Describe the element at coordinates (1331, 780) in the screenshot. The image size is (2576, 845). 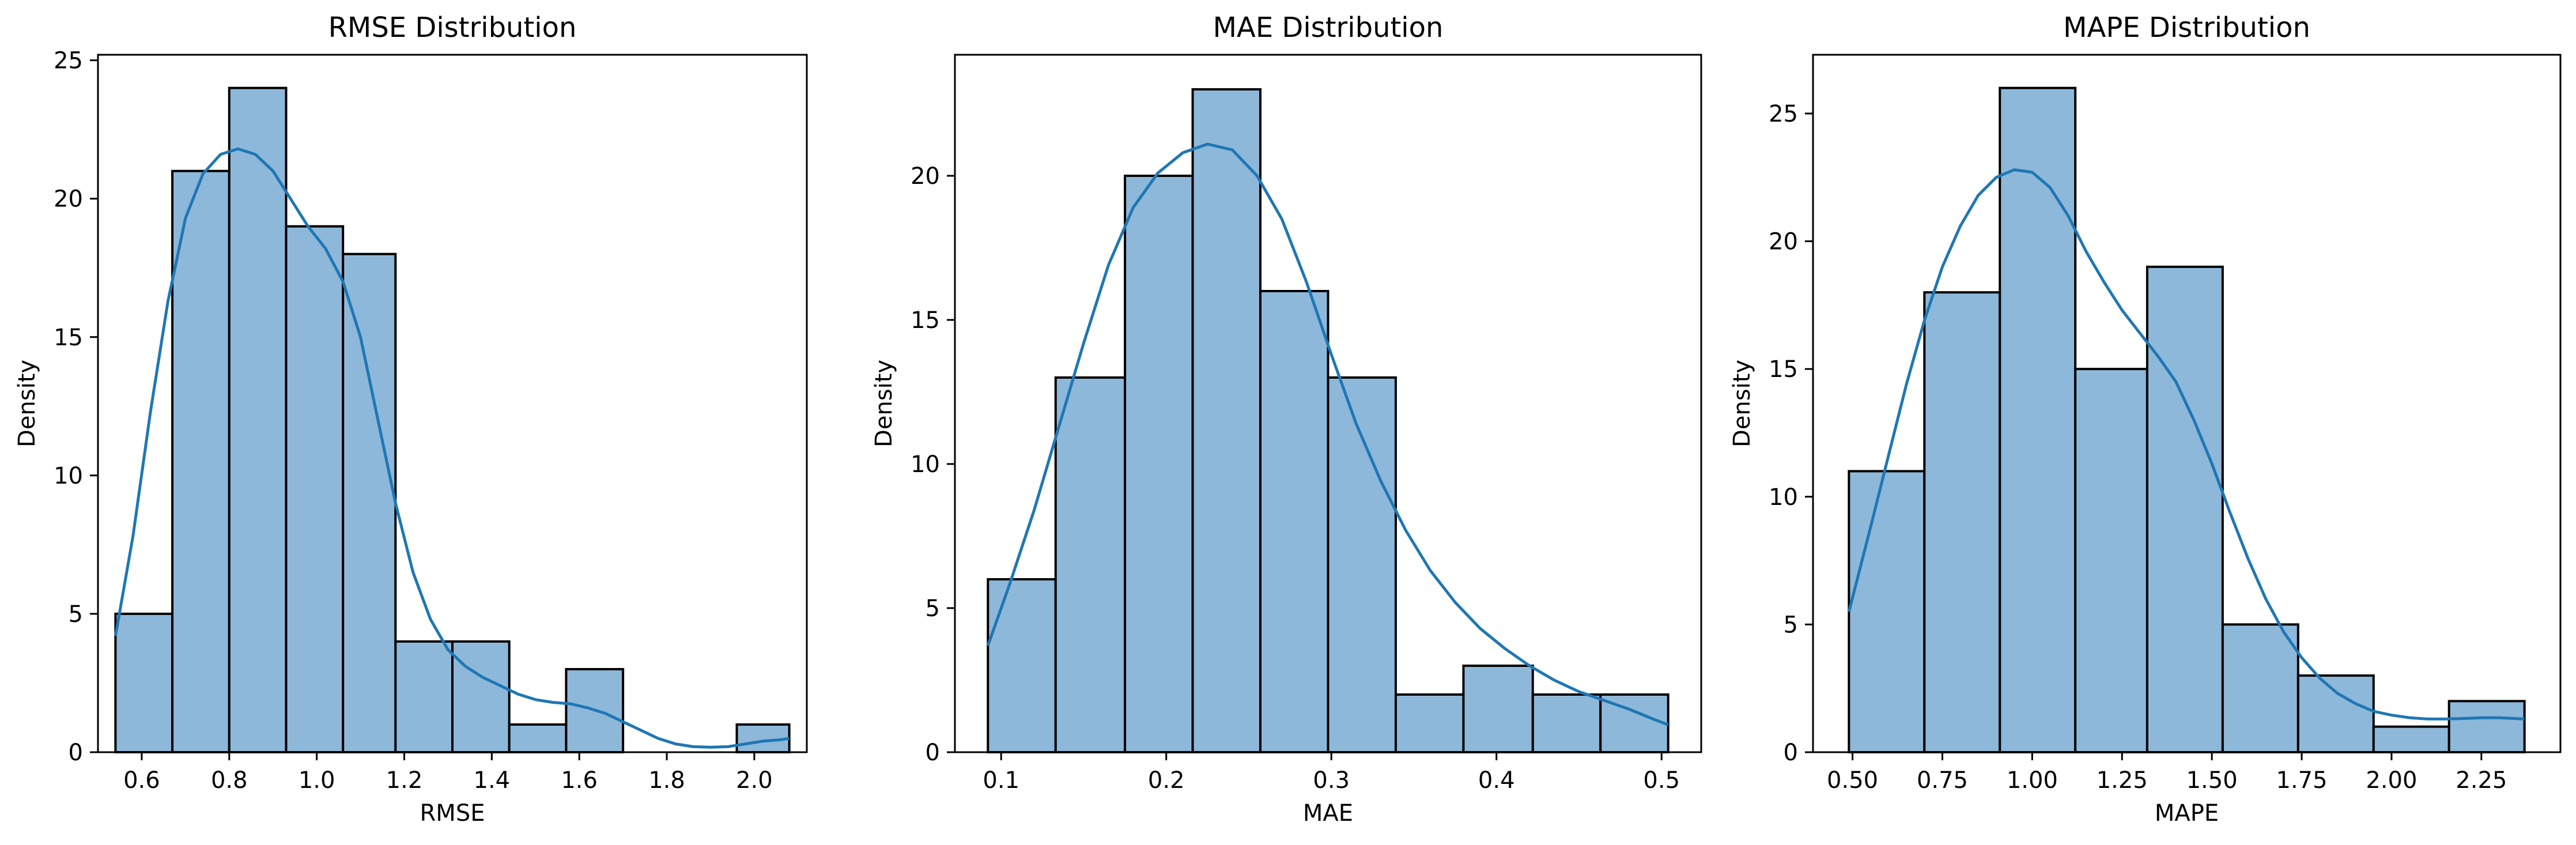
I see `x-tick-label: 0.3` at that location.